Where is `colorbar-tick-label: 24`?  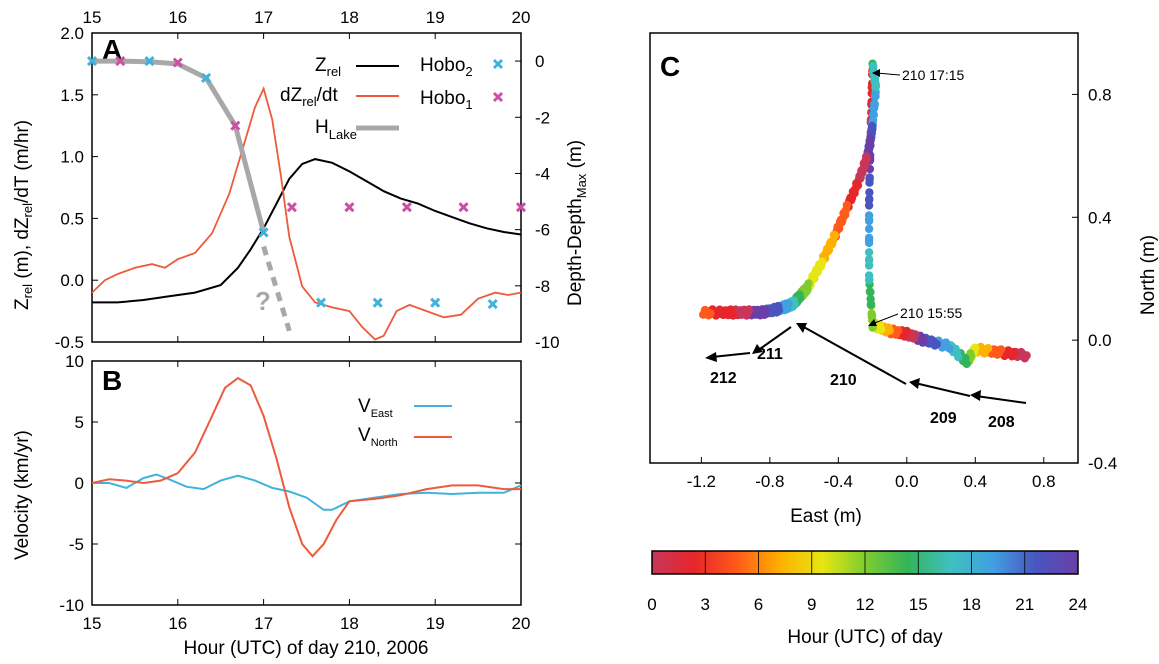 colorbar-tick-label: 24 is located at coordinates (1078, 604).